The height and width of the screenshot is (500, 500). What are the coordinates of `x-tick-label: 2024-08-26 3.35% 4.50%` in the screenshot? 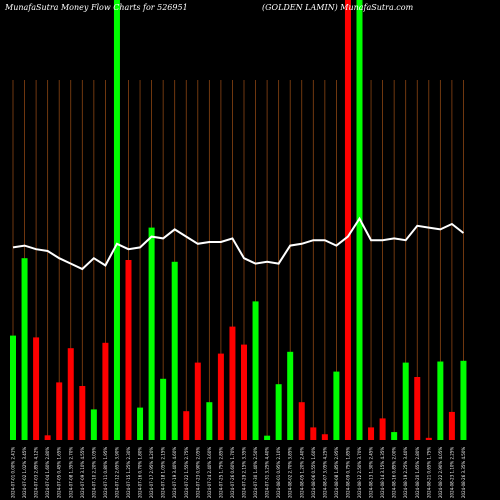 It's located at (463, 472).